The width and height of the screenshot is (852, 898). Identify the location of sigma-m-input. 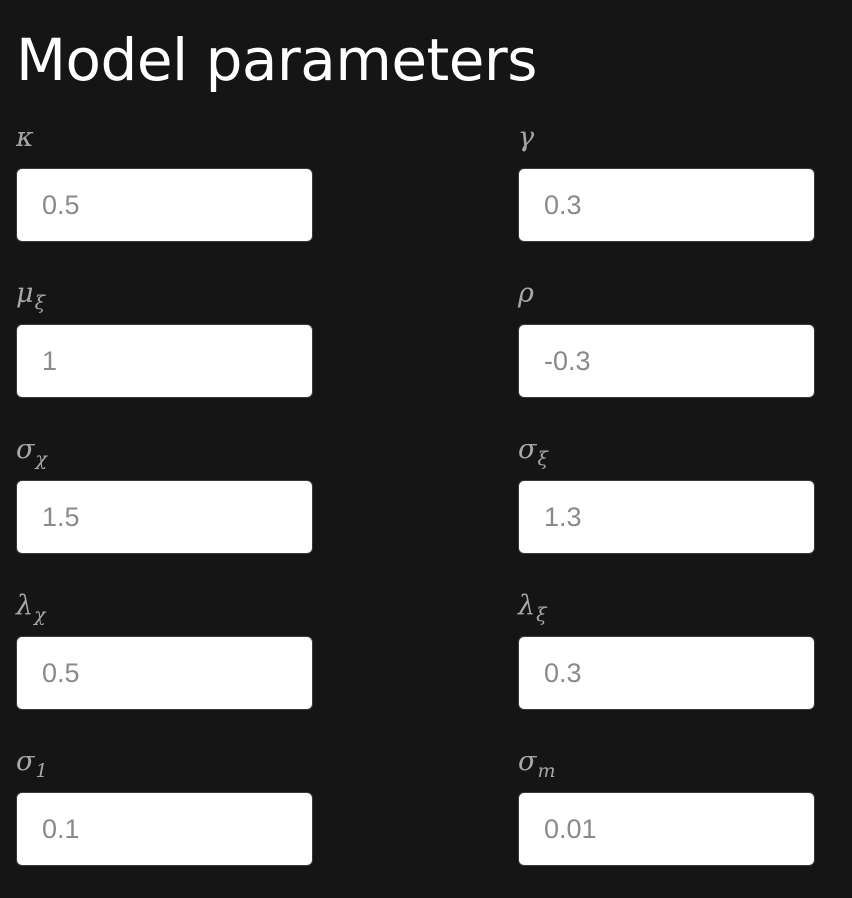
(666, 829).